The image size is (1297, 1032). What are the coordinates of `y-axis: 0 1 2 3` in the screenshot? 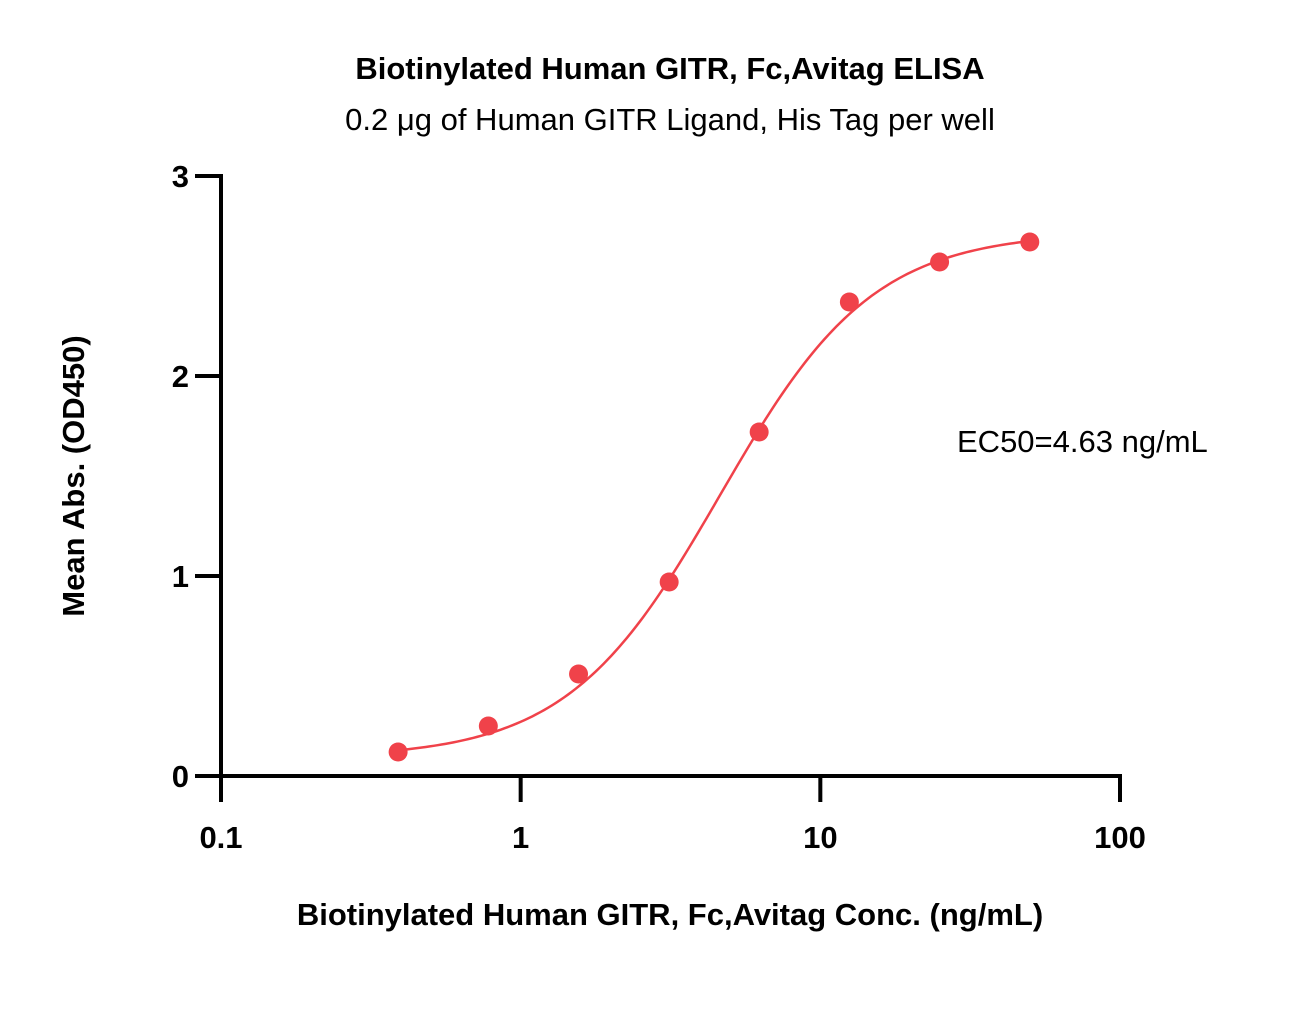 It's located at (197, 476).